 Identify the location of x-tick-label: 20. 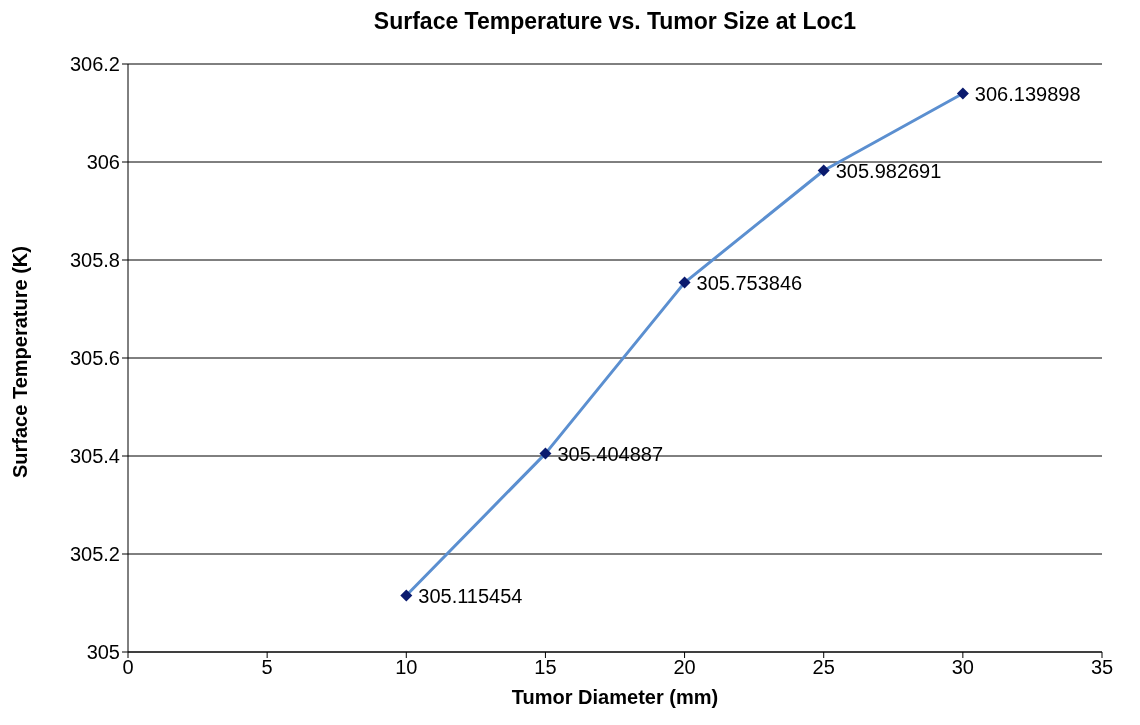
(684, 667).